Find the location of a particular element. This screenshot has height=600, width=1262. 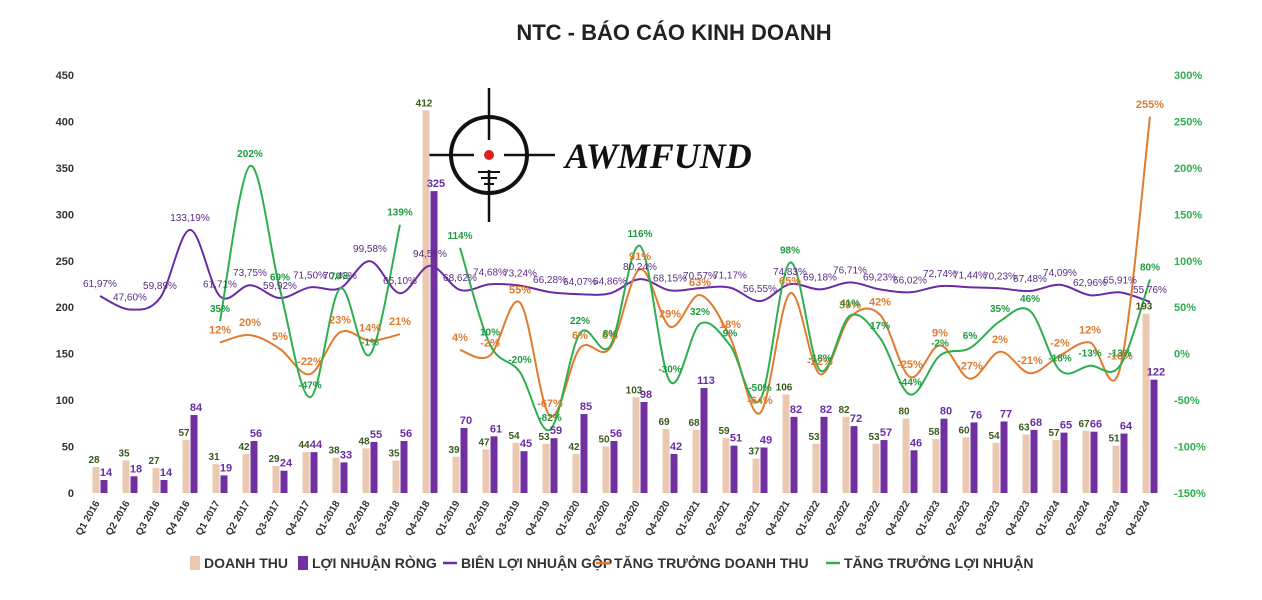

profit-growth-label: -18% is located at coordinates (1059, 358).